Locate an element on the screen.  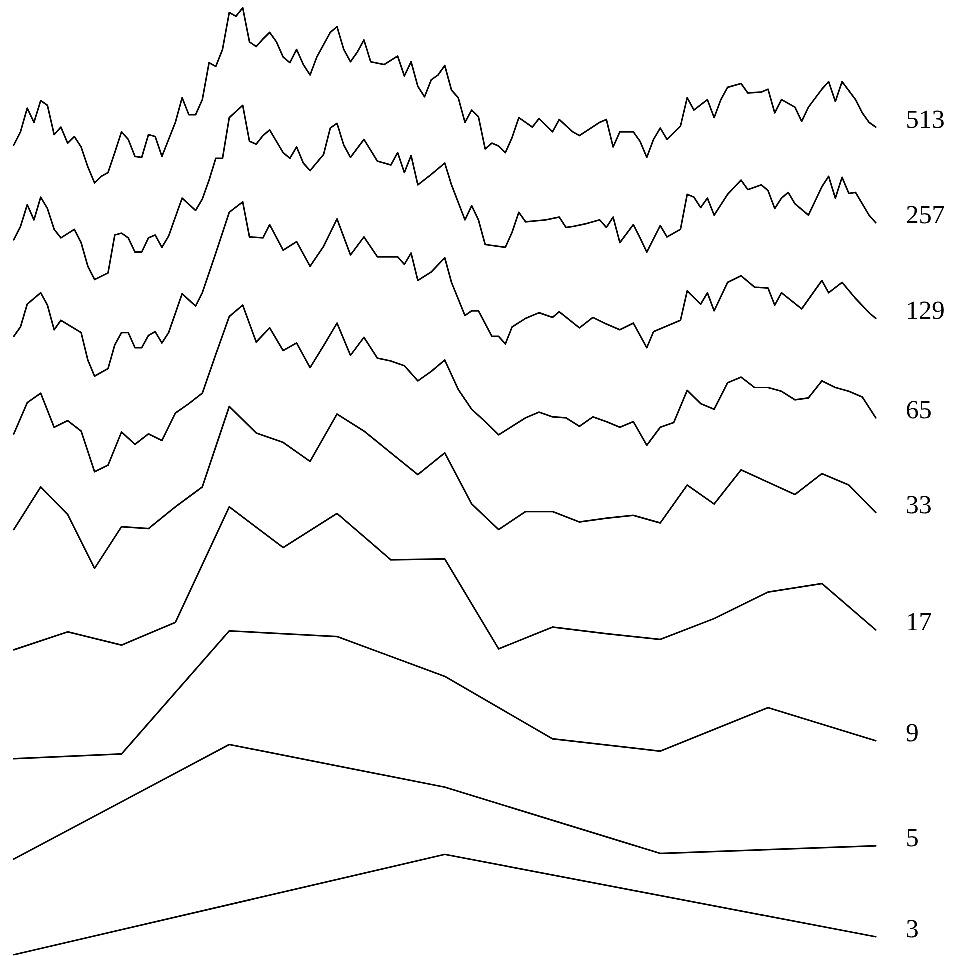
series-label: 33 is located at coordinates (919, 505).